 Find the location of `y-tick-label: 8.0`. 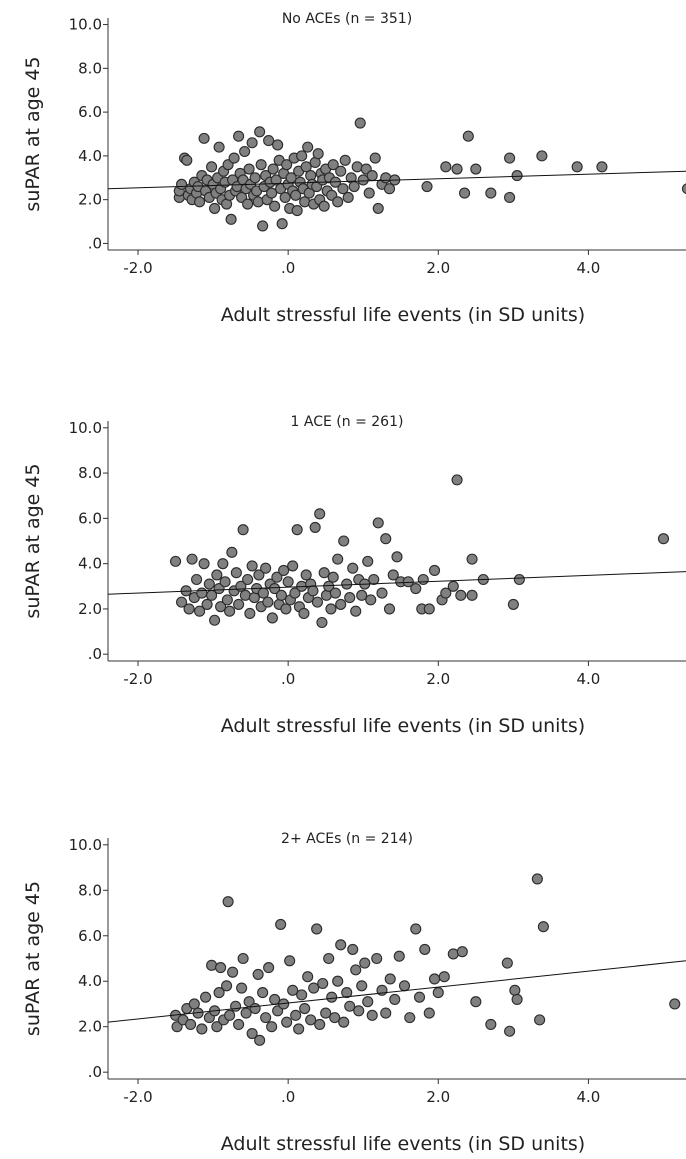

y-tick-label: 8.0 is located at coordinates (90, 473).